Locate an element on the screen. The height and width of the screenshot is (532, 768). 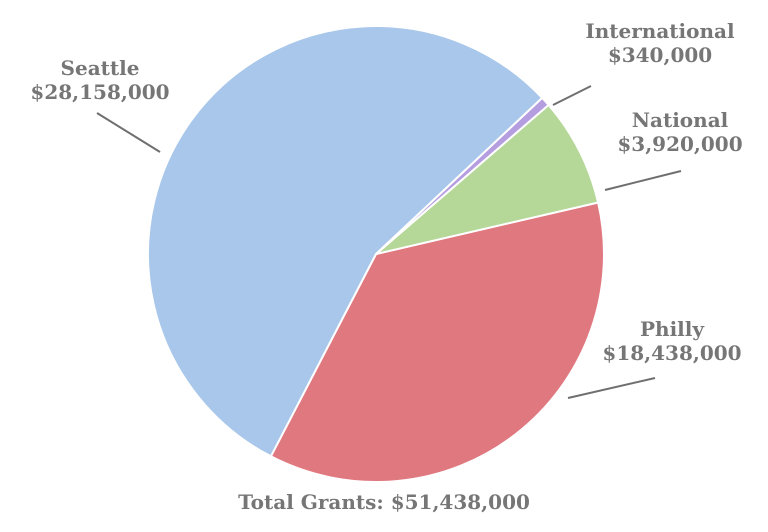
slice-value-seattle: $28,158,000 is located at coordinates (99, 92).